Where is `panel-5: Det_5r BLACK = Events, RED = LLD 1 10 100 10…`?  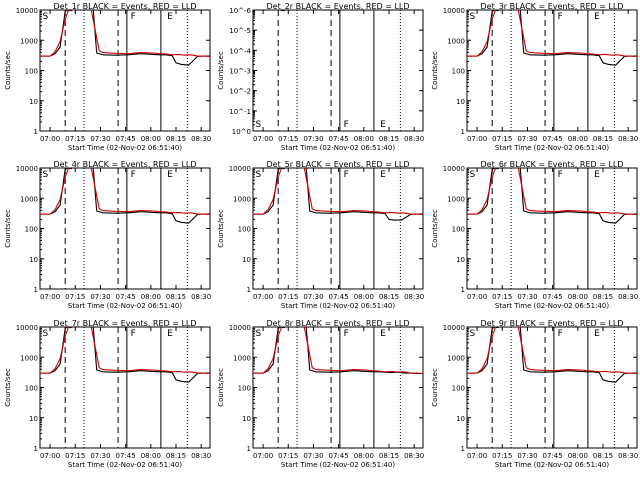 panel-5: Det_5r BLACK = Events, RED = LLD 1 10 100 10… is located at coordinates (320, 235).